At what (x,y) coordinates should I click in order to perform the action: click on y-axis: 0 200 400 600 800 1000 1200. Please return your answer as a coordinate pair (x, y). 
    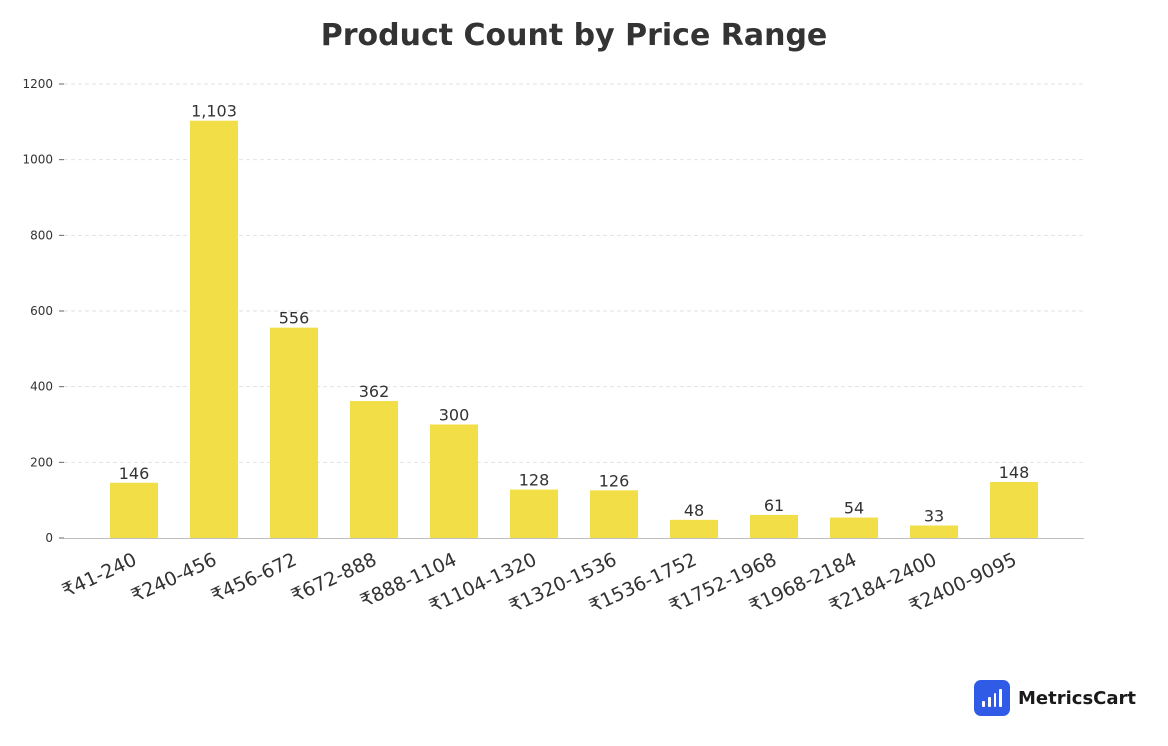
    Looking at the image, I should click on (43, 311).